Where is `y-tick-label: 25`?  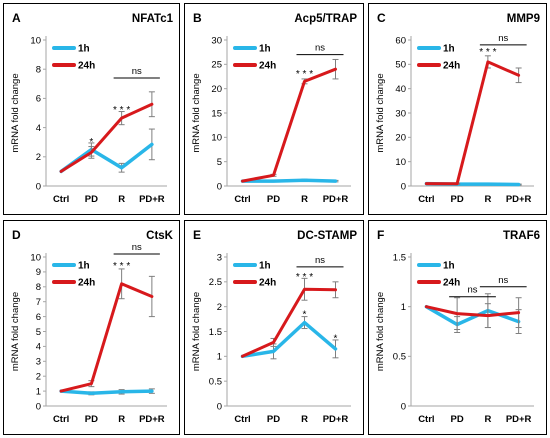 y-tick-label: 25 is located at coordinates (216, 65).